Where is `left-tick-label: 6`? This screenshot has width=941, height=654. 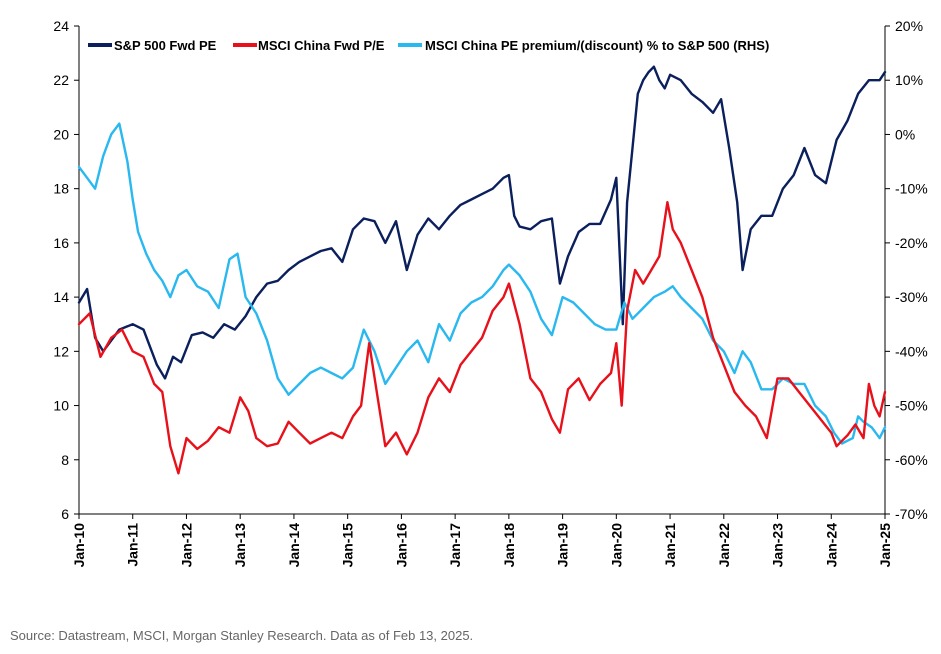
left-tick-label: 6 is located at coordinates (65, 514).